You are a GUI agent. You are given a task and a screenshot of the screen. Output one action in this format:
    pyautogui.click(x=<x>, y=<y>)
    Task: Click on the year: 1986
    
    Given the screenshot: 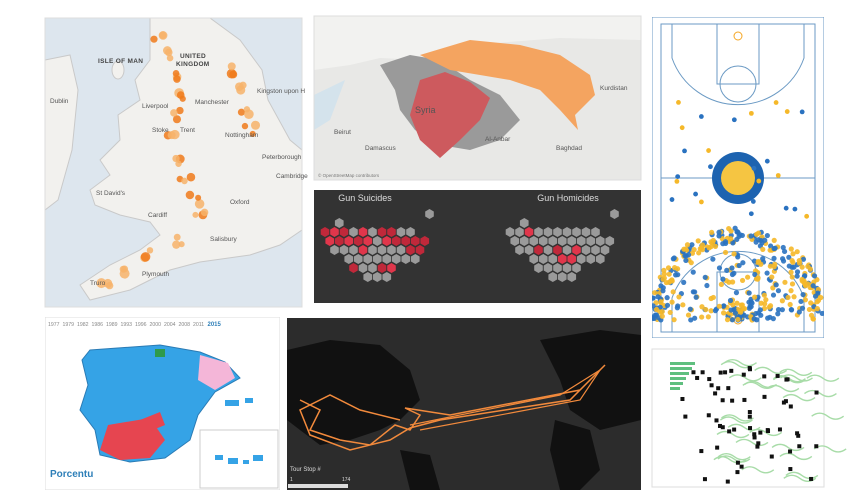 What is the action you would take?
    pyautogui.click(x=98, y=325)
    